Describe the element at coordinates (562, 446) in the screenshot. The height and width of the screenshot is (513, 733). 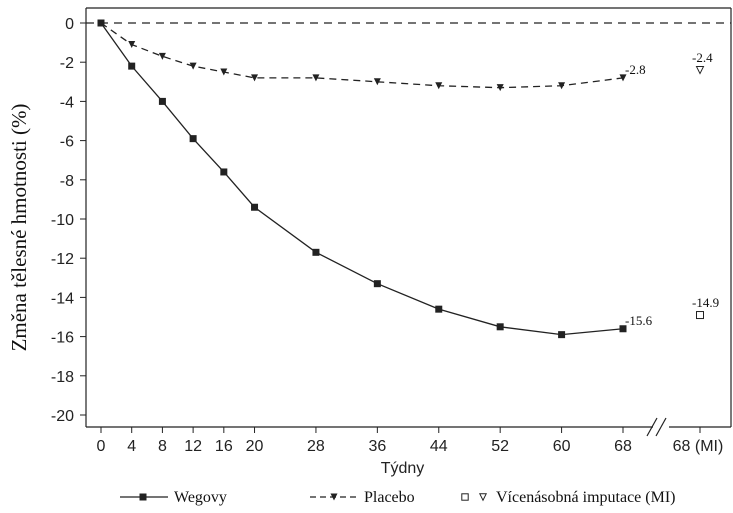
I see `x-tick-label: 60` at that location.